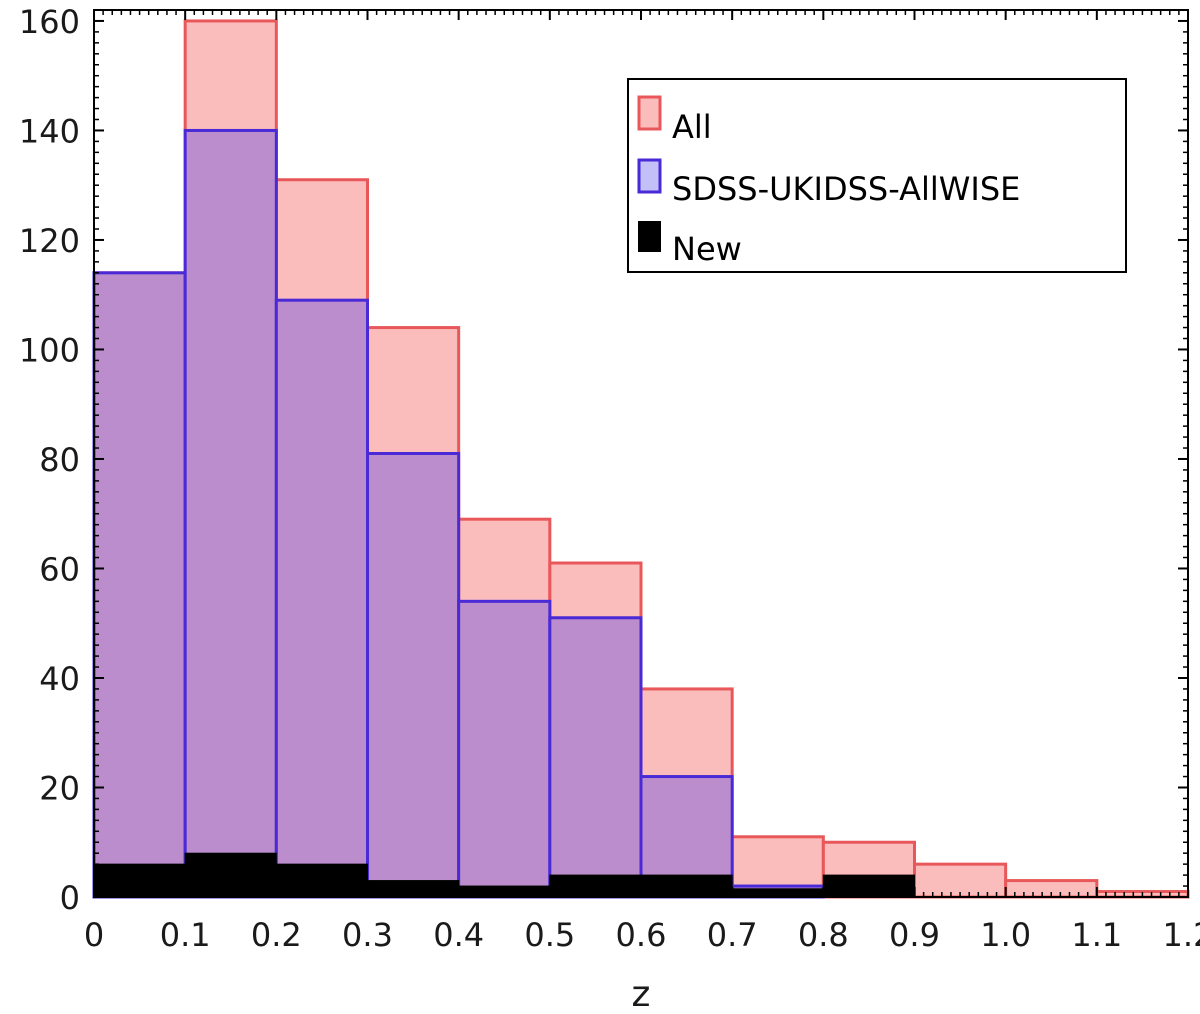 This screenshot has height=1014, width=1200. I want to click on series-new, so click(504, 875).